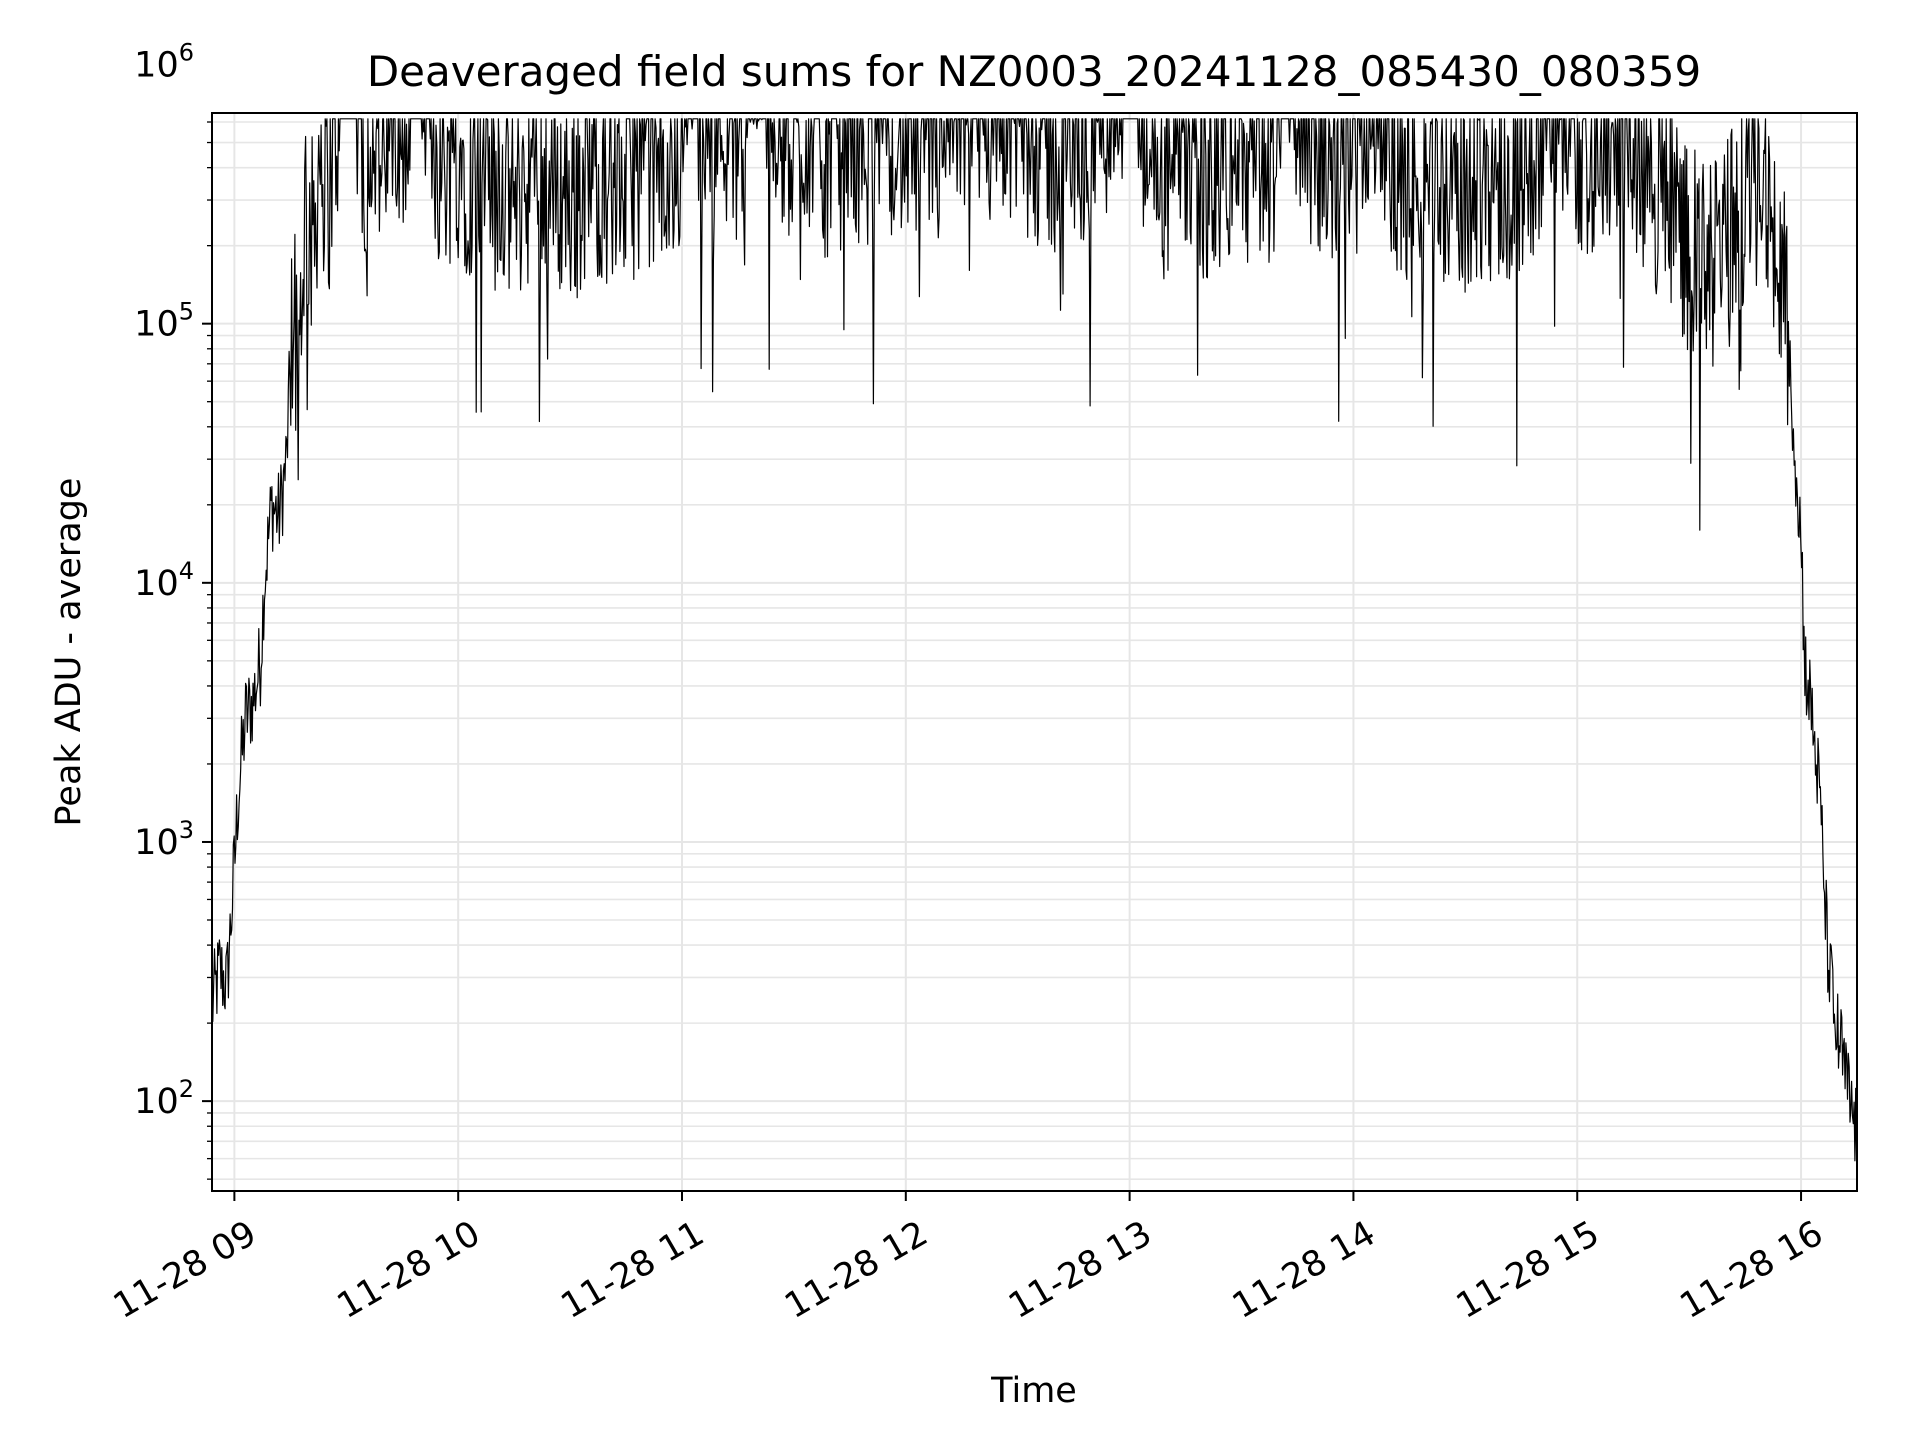  Describe the element at coordinates (164, 1098) in the screenshot. I see `y-tick-label: 10²` at that location.